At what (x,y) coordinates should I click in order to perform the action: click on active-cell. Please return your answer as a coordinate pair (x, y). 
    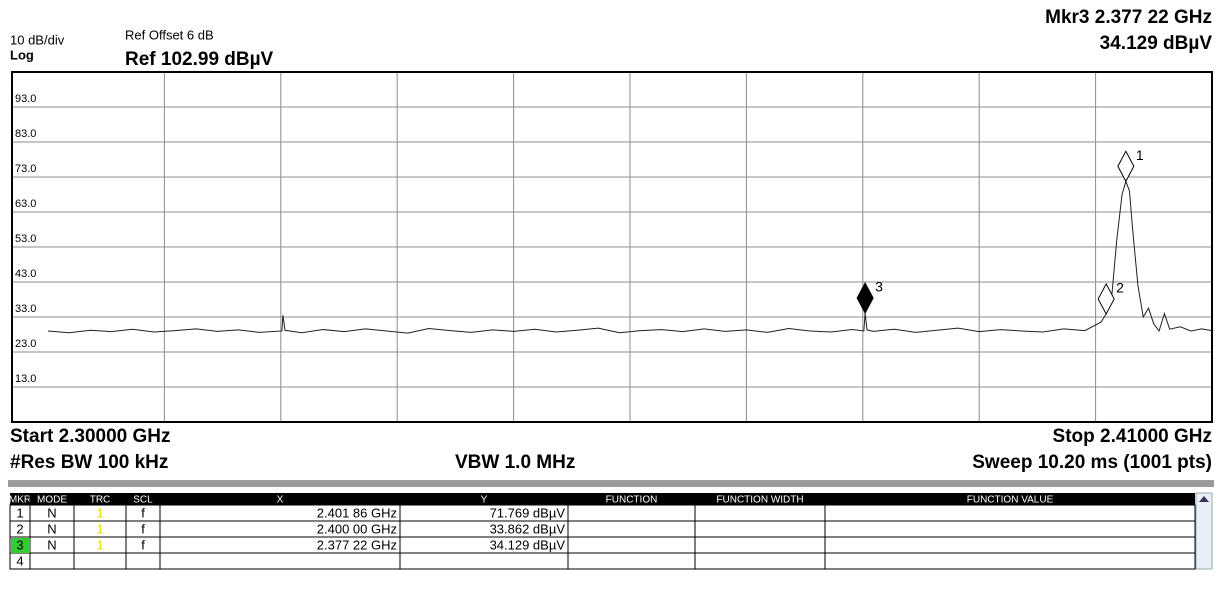
    Looking at the image, I should click on (20, 545).